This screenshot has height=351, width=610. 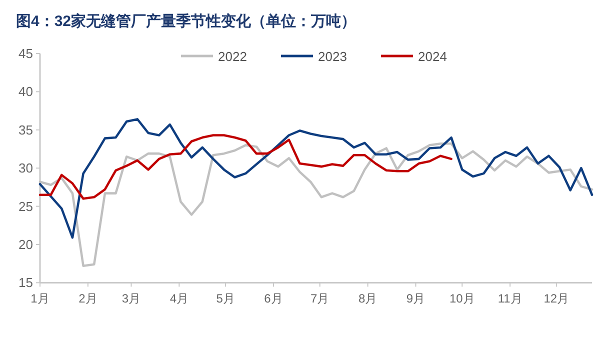 What do you see at coordinates (314, 56) in the screenshot?
I see `legend-item: 2023` at bounding box center [314, 56].